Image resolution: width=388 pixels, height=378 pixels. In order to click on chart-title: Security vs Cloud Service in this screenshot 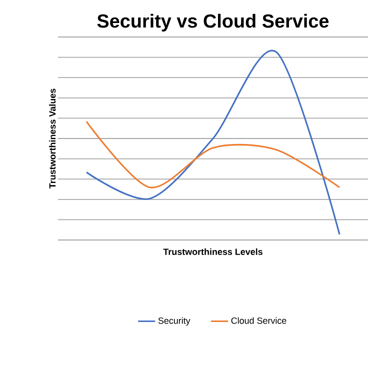, I will do `click(213, 23)`.